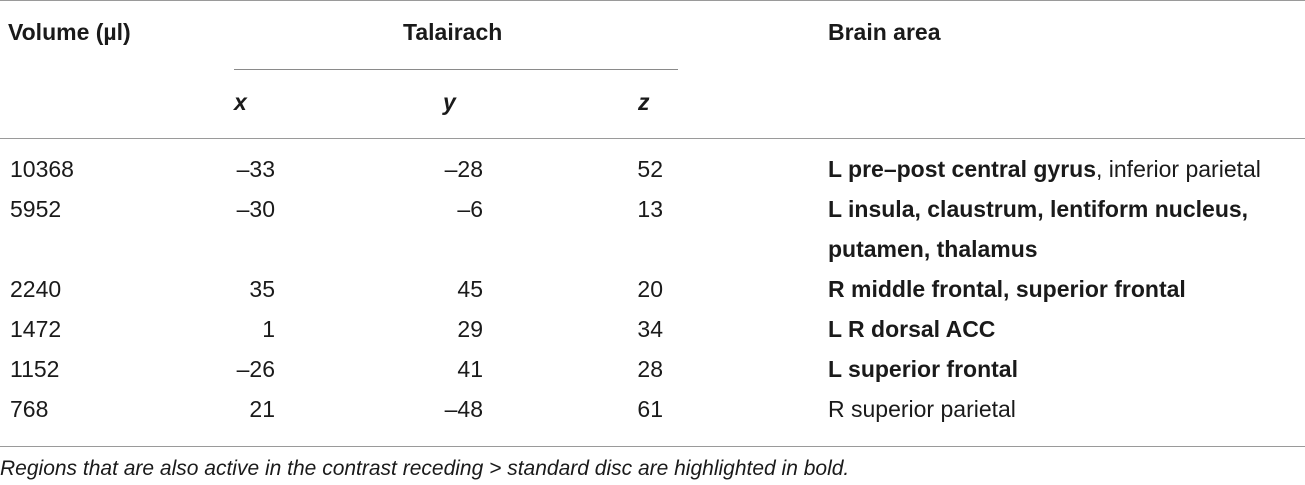 The height and width of the screenshot is (485, 1305). What do you see at coordinates (962, 169) in the screenshot?
I see `brain-area-bold: L pre–post central gyrus` at bounding box center [962, 169].